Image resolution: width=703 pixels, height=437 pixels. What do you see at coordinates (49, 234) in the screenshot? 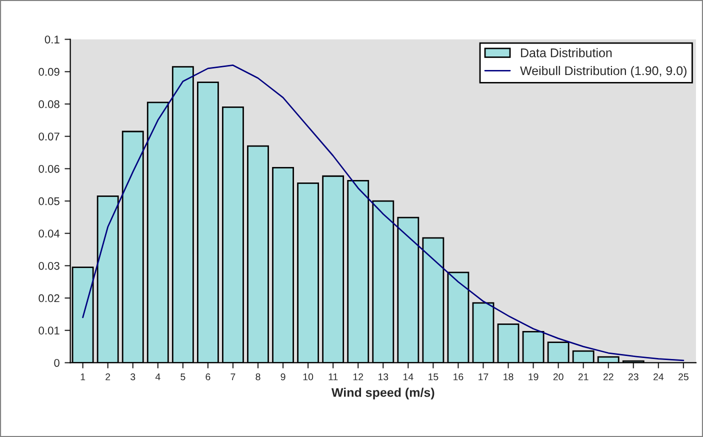
I see `y-tick-label: 0.04` at bounding box center [49, 234].